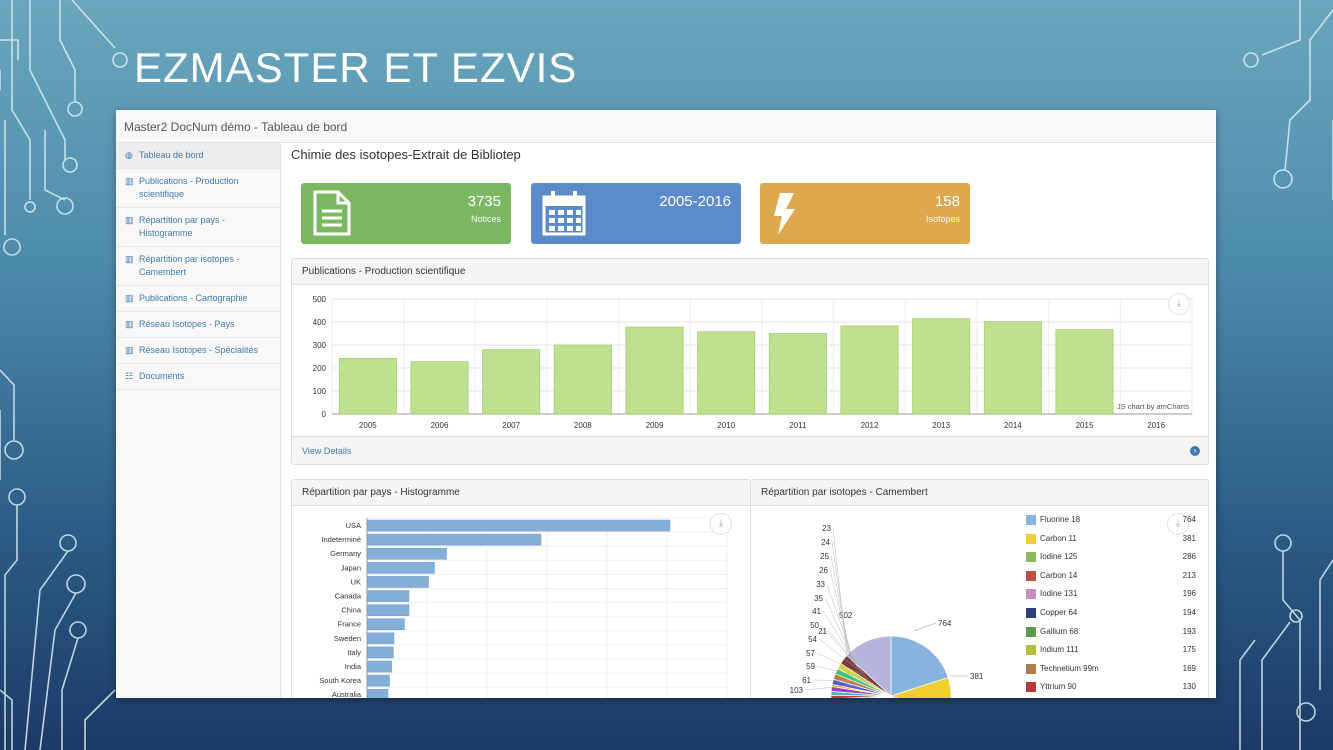  I want to click on legend-item: Copper 64 194, so click(1111, 614).